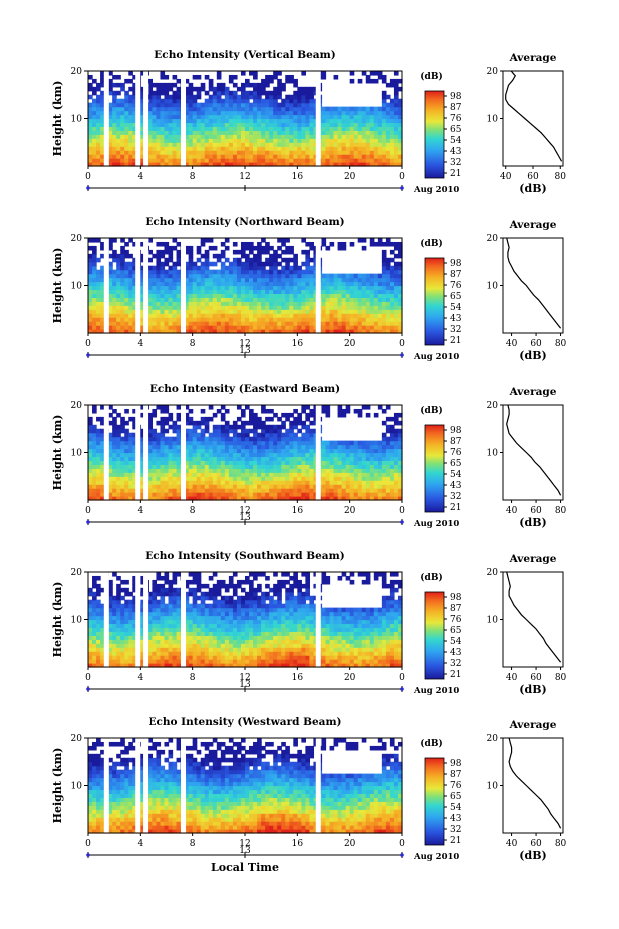  I want to click on average-x-label: (dB), so click(532, 689).